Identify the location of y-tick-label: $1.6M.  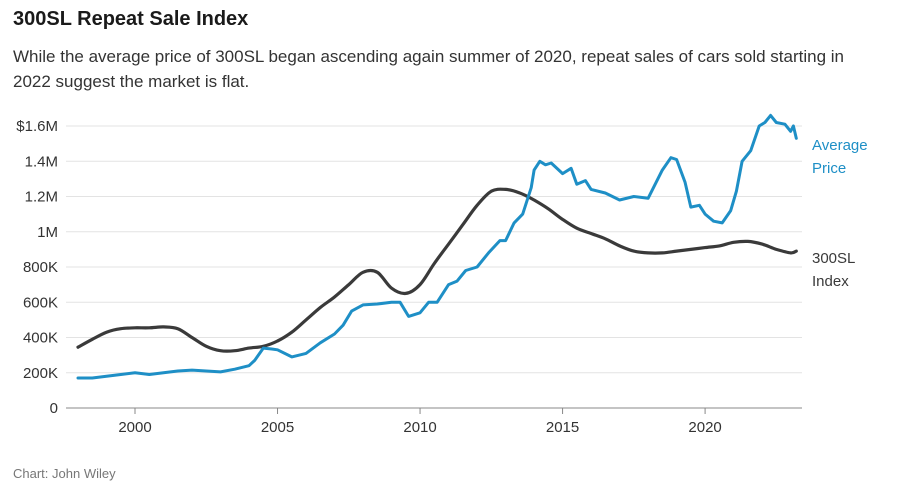
(37, 126).